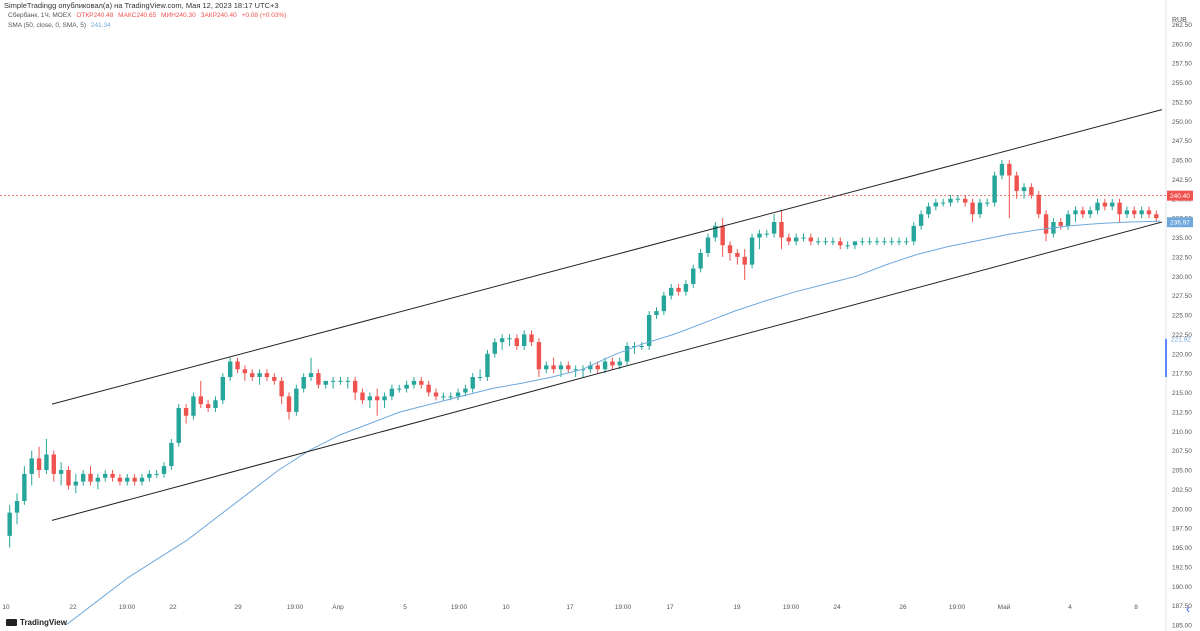 The width and height of the screenshot is (1200, 631). What do you see at coordinates (1182, 509) in the screenshot?
I see `y-tick-label: 200.00` at bounding box center [1182, 509].